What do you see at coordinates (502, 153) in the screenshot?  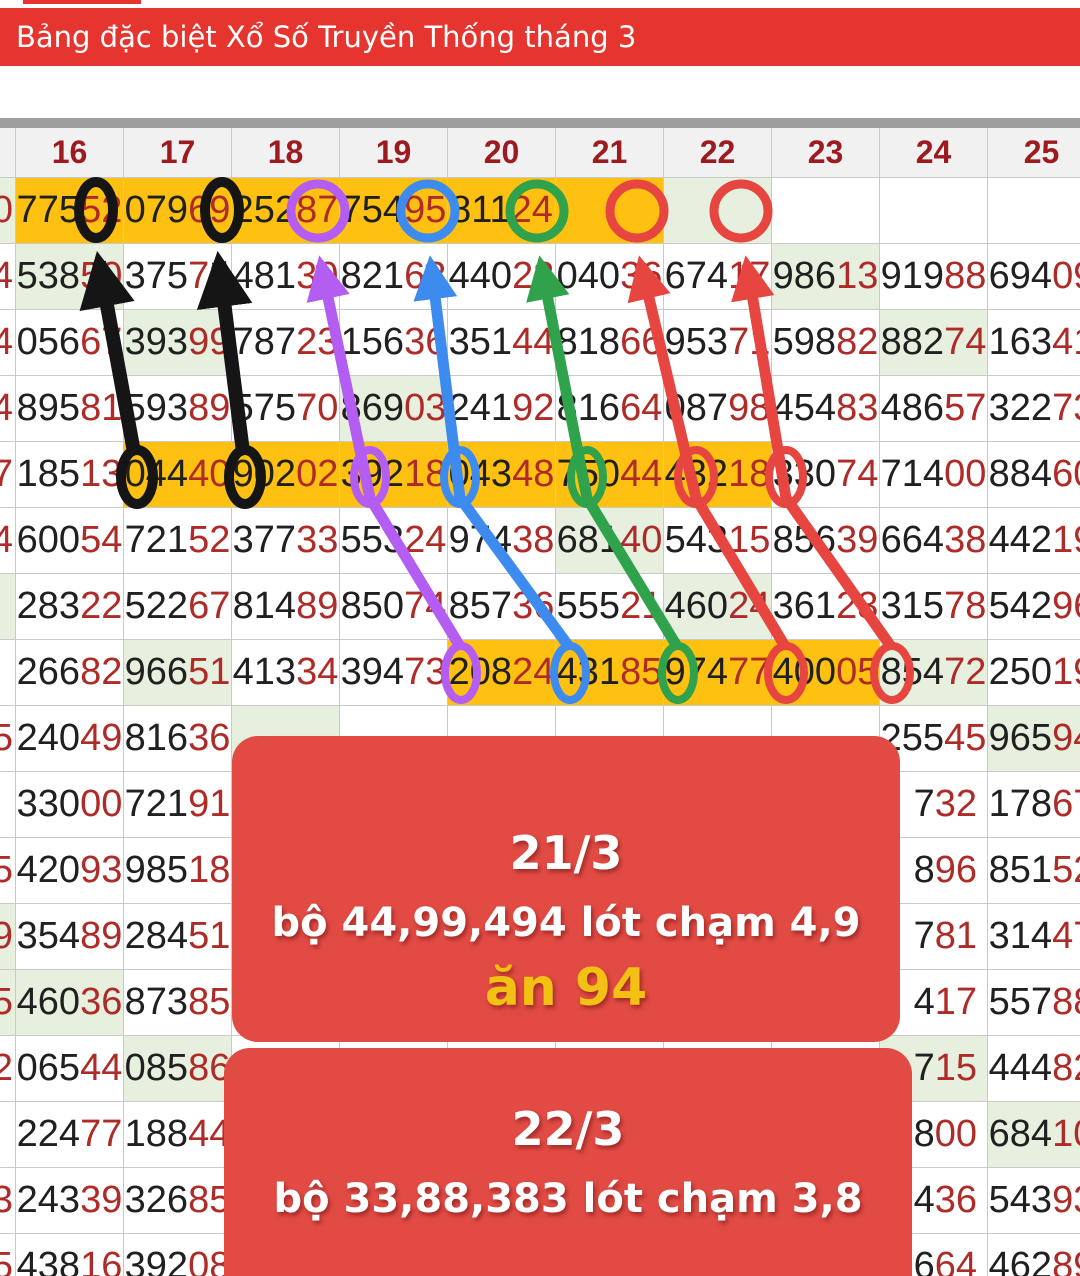 I see `col-header-20: 20` at bounding box center [502, 153].